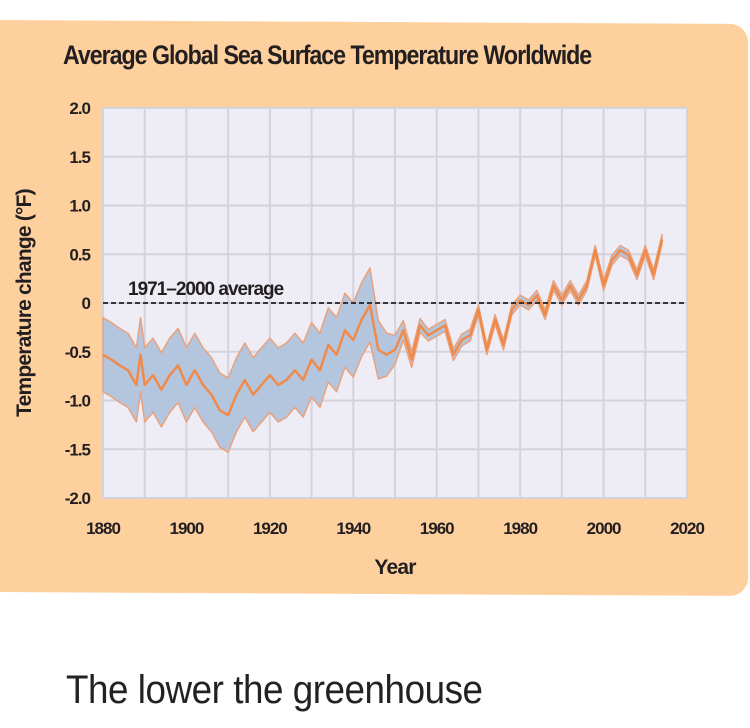 This screenshot has height=728, width=750. I want to click on y-axis-label: Temperature change (°F), so click(24, 303).